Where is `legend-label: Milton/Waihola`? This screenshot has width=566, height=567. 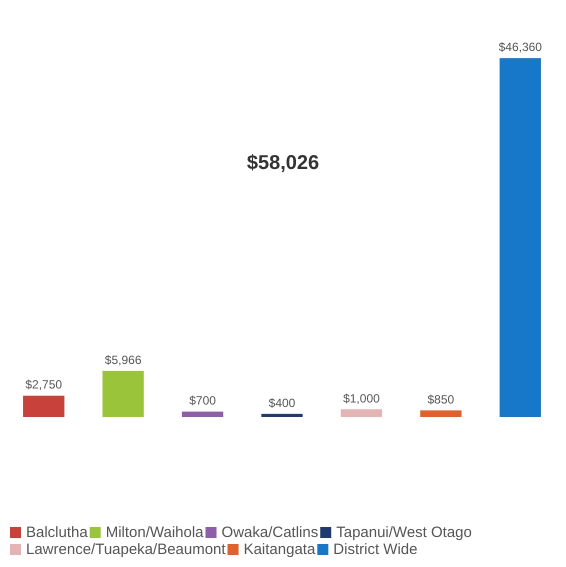 legend-label: Milton/Waihola is located at coordinates (155, 532).